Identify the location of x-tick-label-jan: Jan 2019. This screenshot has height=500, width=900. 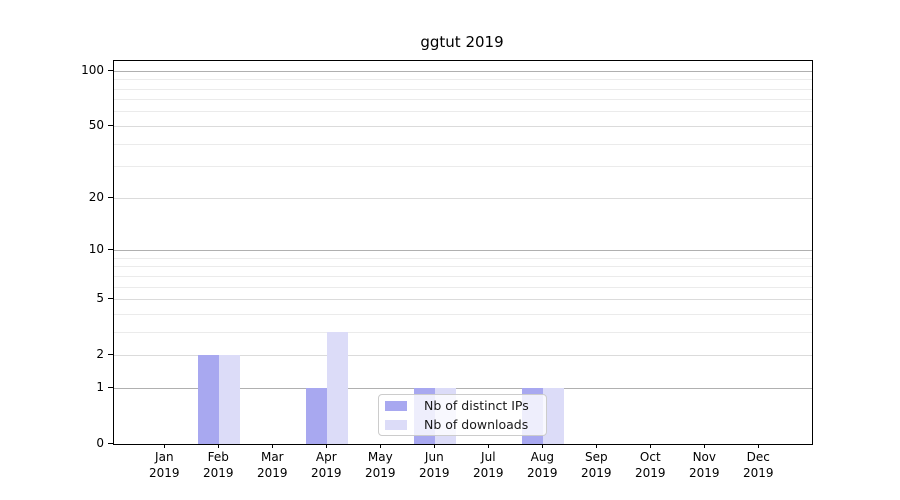
(164, 465).